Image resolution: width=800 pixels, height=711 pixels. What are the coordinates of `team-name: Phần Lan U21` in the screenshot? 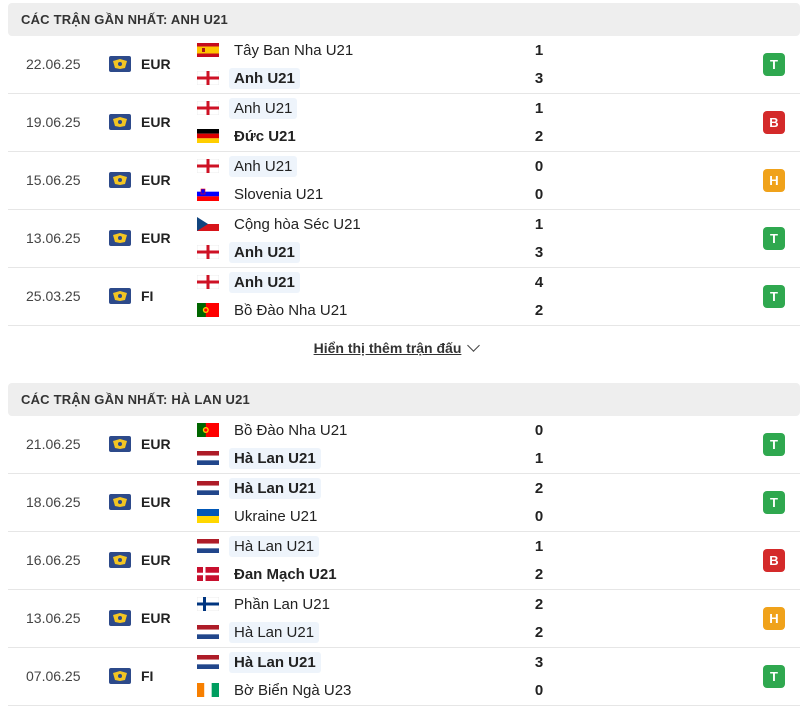 It's located at (282, 604).